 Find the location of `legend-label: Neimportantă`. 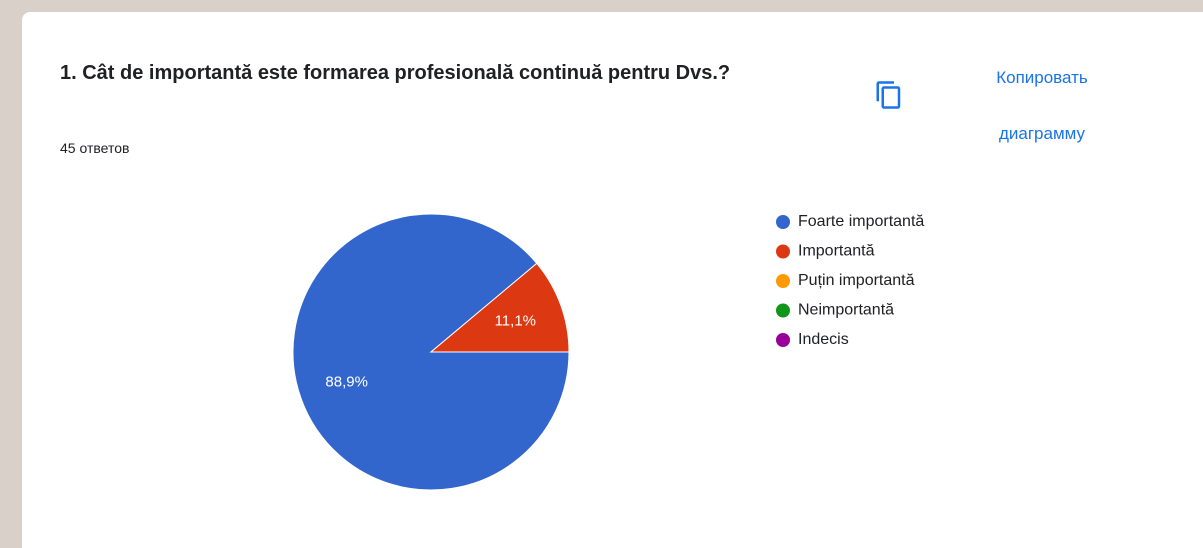

legend-label: Neimportantă is located at coordinates (846, 310).